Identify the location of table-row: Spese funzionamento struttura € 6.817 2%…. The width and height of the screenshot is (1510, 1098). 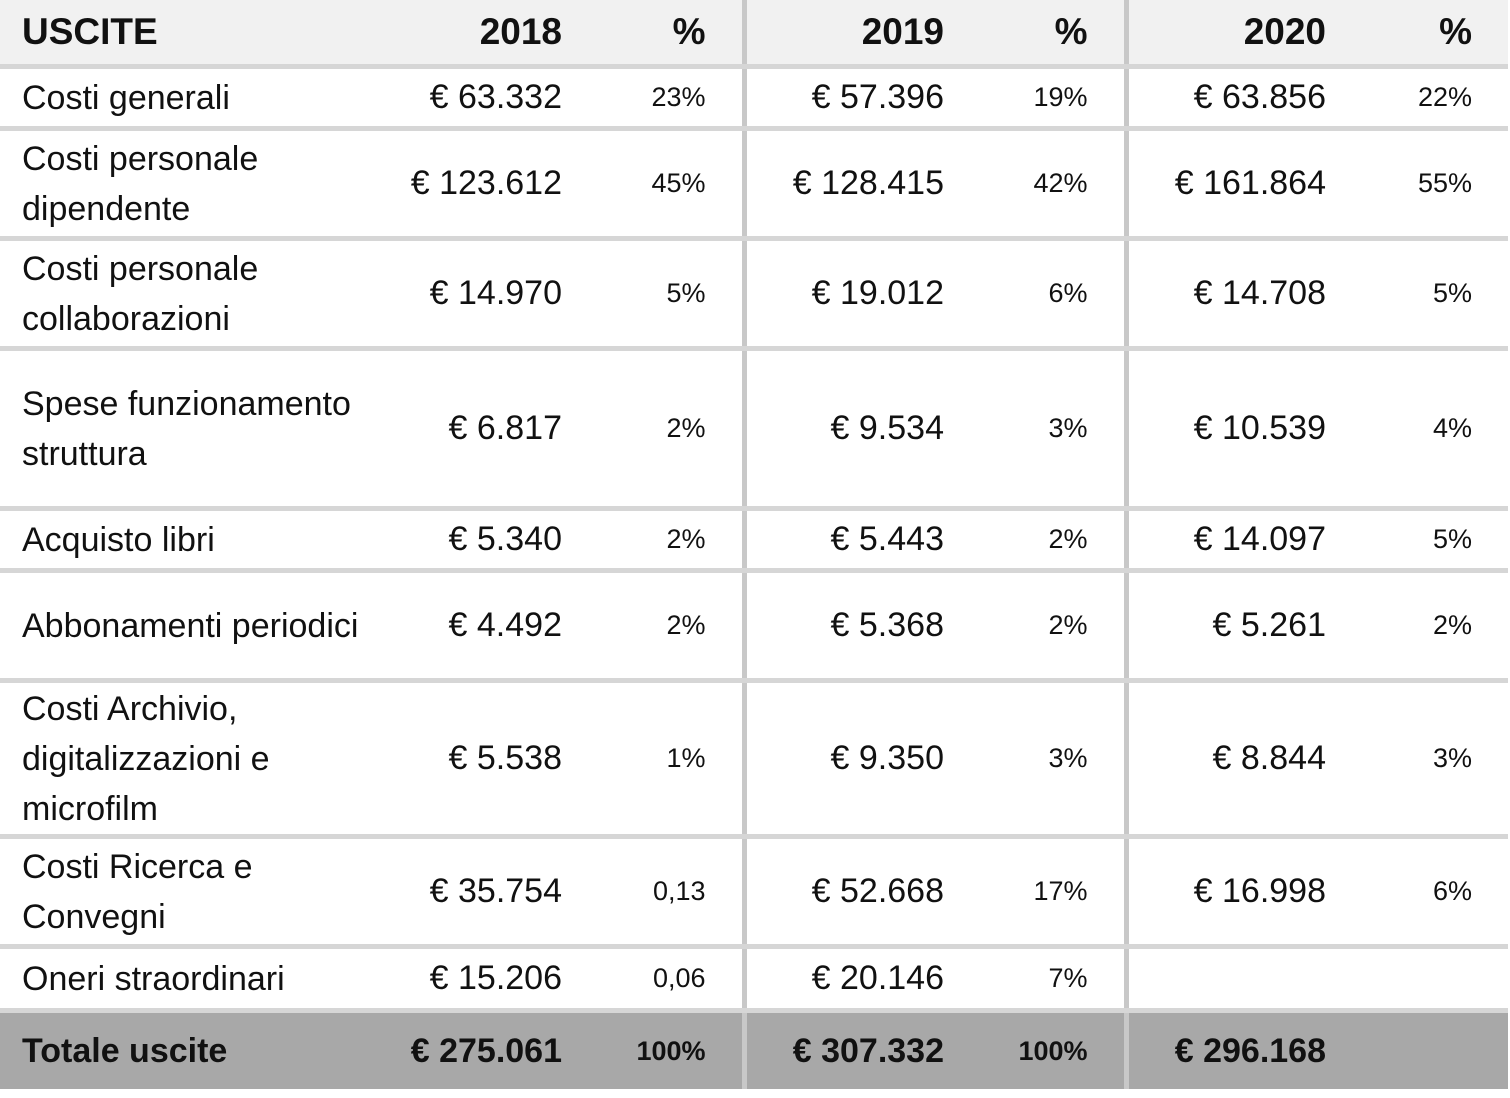
(754, 429).